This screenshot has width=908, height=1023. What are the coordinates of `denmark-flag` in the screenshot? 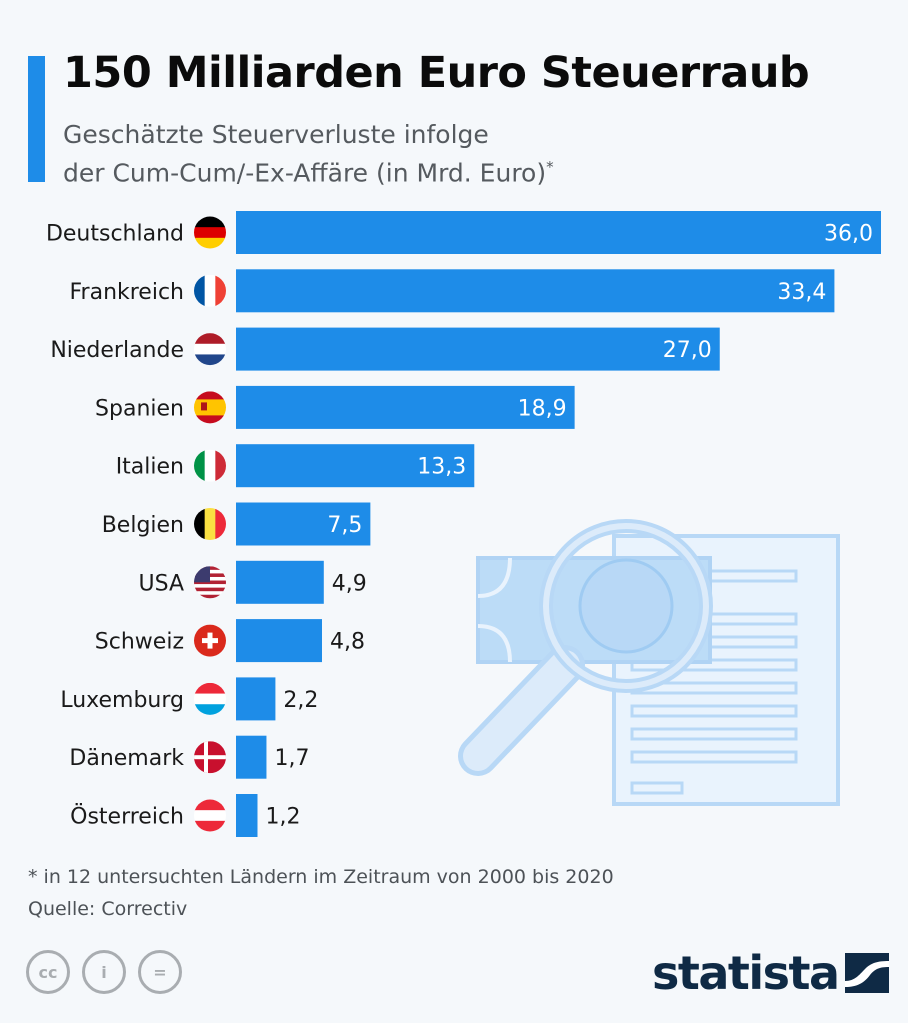 It's located at (210, 757).